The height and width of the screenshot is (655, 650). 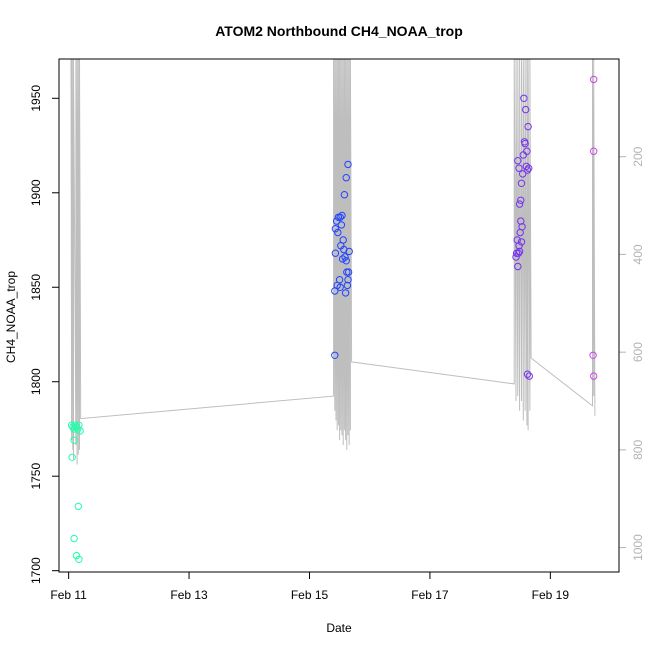 What do you see at coordinates (36, 98) in the screenshot?
I see `y-tick-label: 1950` at bounding box center [36, 98].